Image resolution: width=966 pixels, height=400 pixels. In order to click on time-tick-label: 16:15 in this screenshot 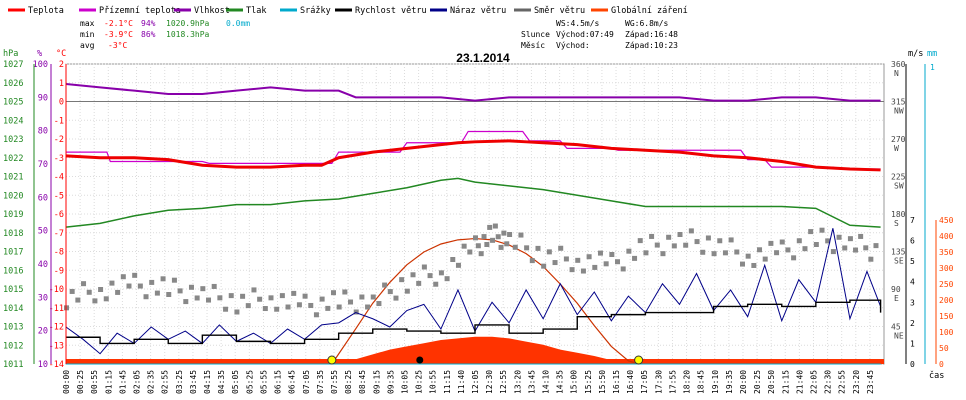, I will do `click(616, 382)`.